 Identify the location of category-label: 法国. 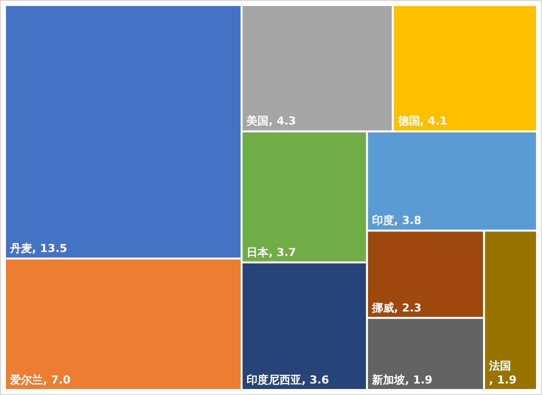
(500, 365).